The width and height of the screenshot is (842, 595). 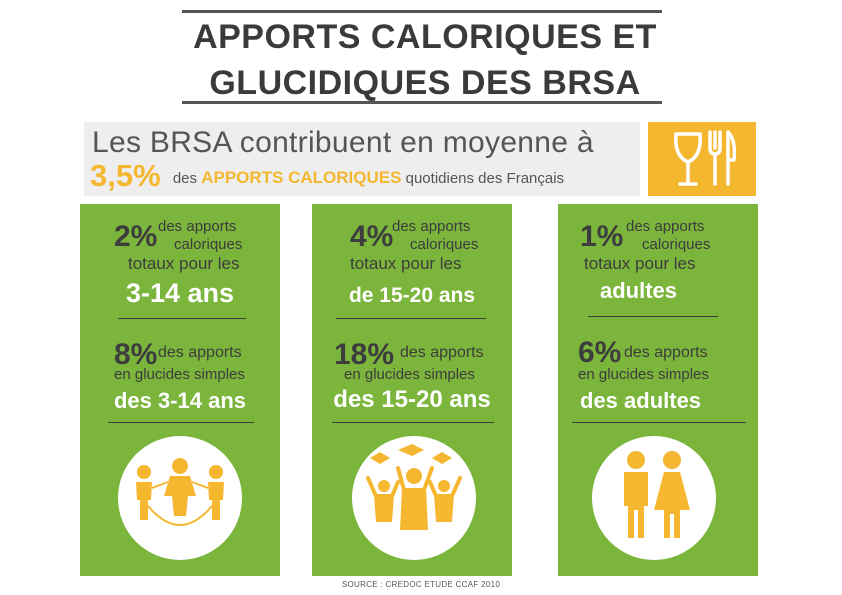 I want to click on intro-headline: Les BRSA contribuent en moyenne à, so click(x=343, y=142).